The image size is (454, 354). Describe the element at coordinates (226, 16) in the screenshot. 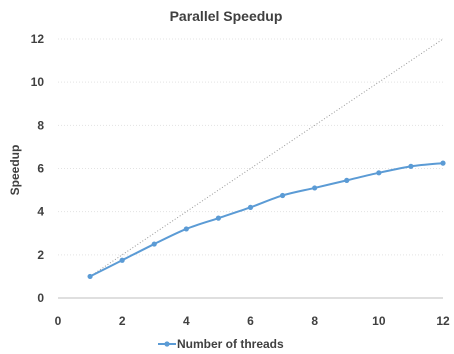

I see `chart-title: Parallel Speedup` at that location.